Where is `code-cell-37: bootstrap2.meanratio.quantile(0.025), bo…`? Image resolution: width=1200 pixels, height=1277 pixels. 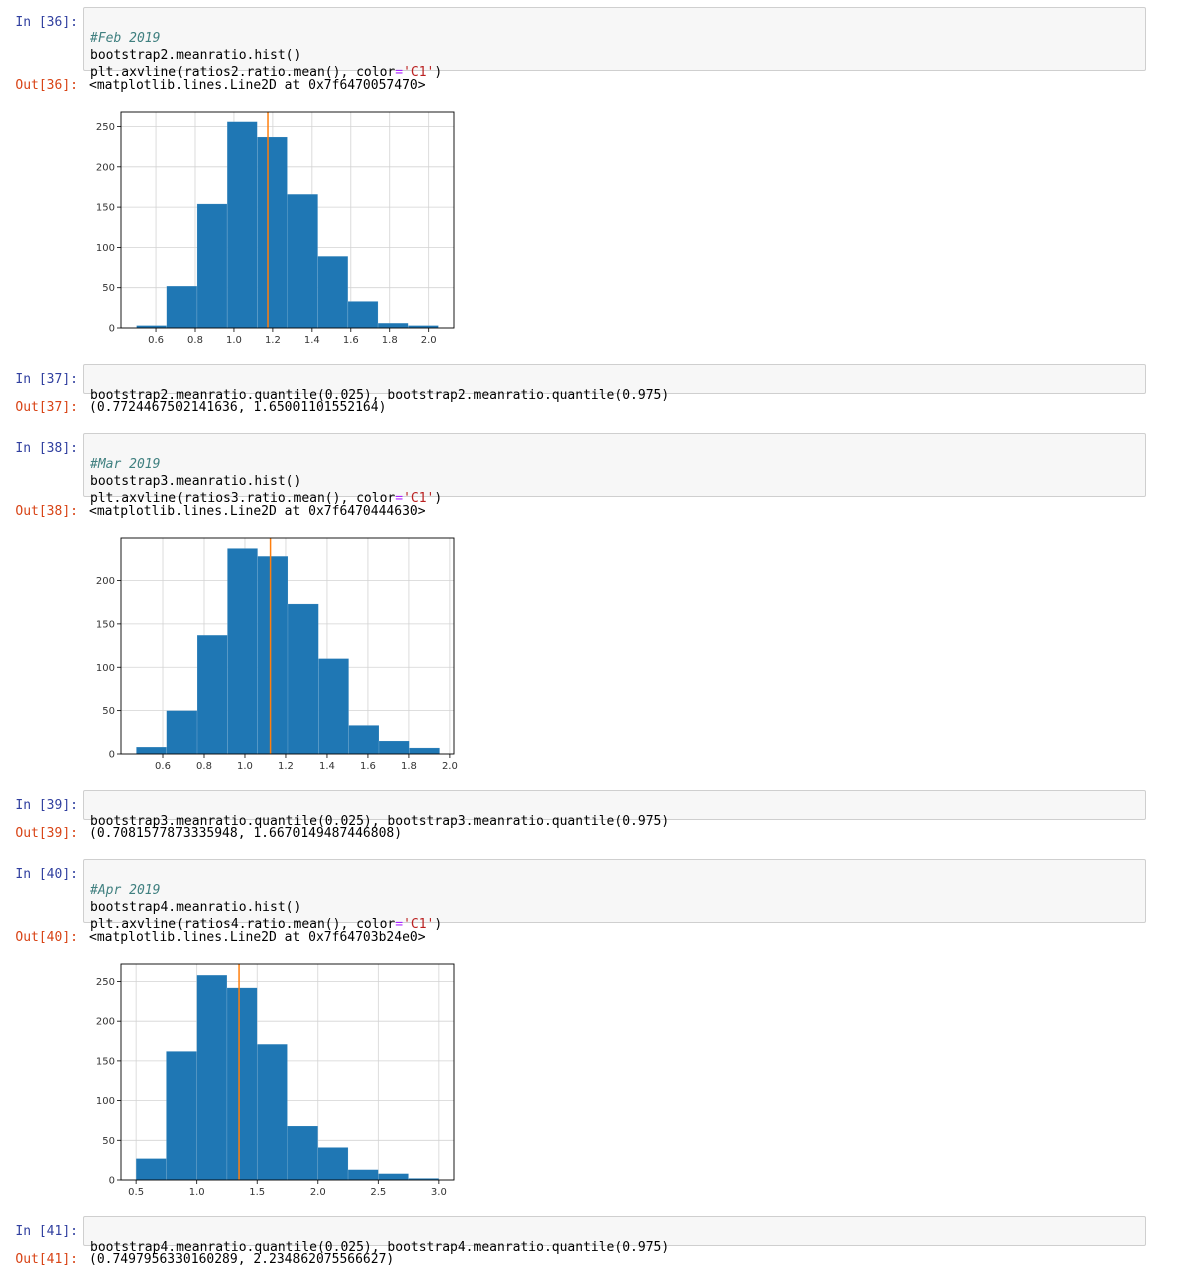
code-cell-37: bootstrap2.meanratio.quantile(0.025), bo… is located at coordinates (614, 383).